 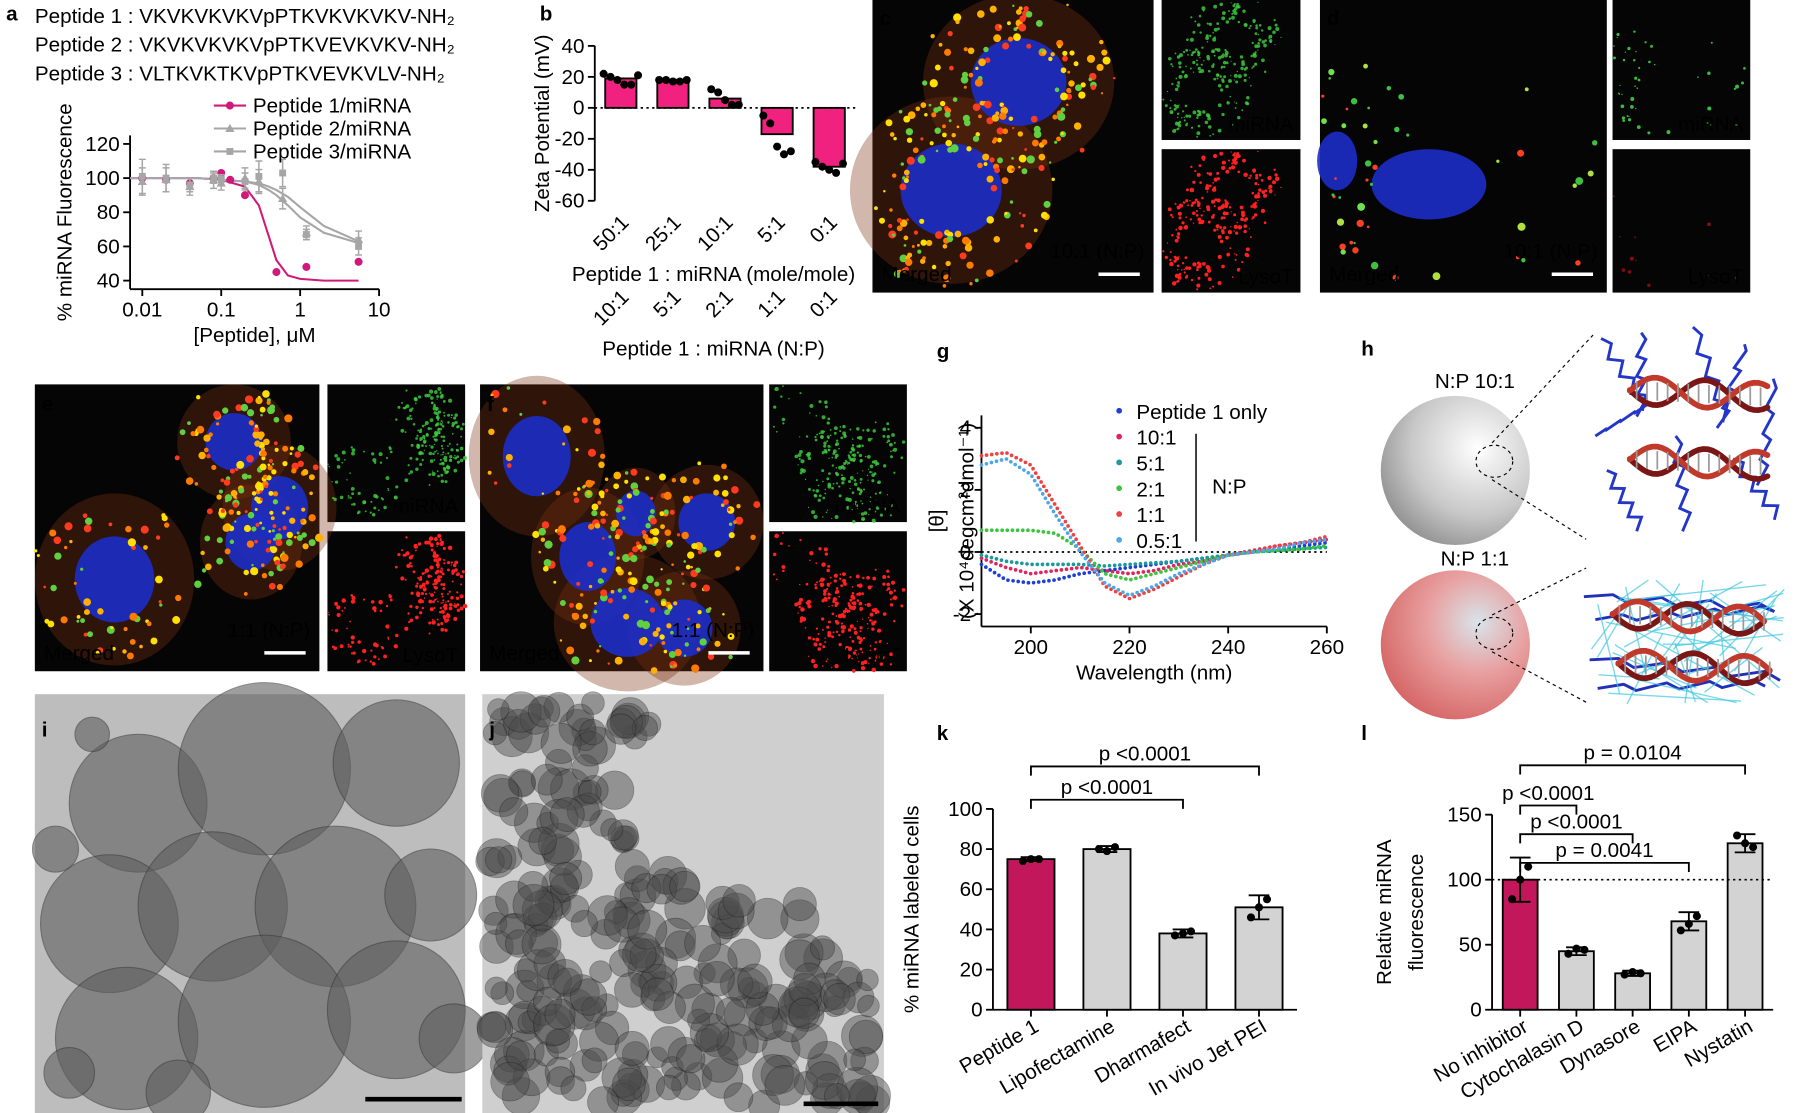 I want to click on y-tick-label: 40, so click(x=971, y=929).